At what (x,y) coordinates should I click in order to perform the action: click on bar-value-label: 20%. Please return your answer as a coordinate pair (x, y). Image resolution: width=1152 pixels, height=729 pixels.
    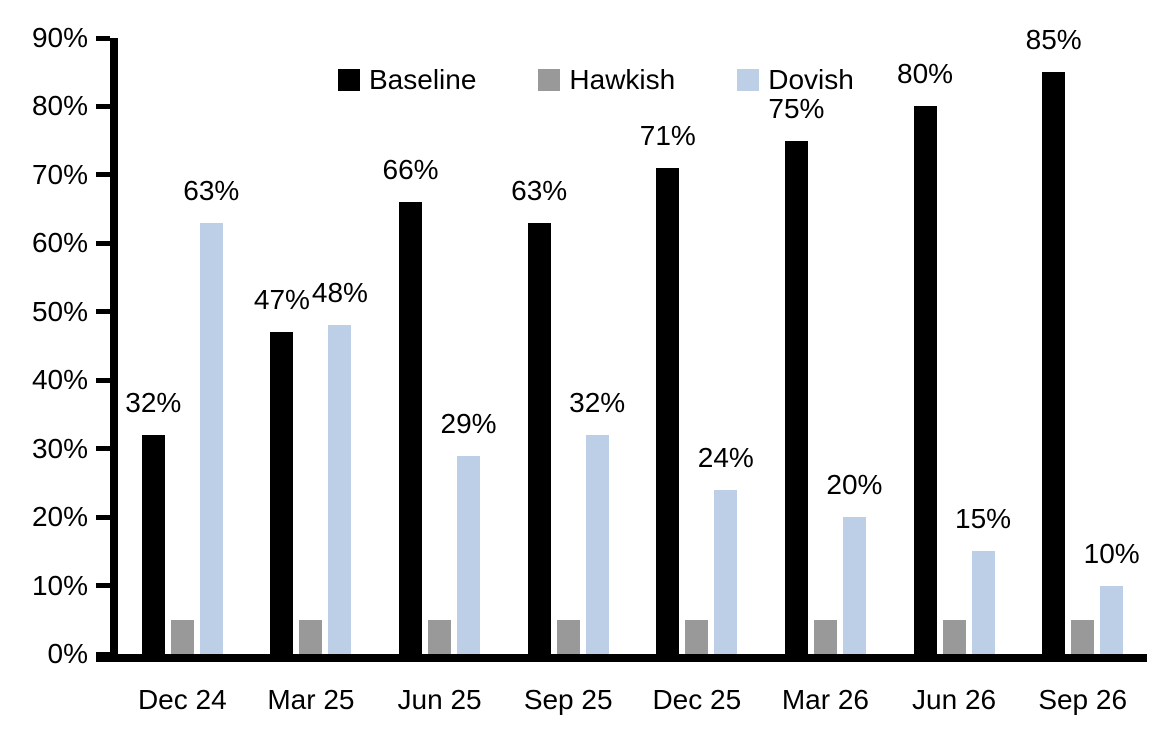
    Looking at the image, I should click on (854, 485).